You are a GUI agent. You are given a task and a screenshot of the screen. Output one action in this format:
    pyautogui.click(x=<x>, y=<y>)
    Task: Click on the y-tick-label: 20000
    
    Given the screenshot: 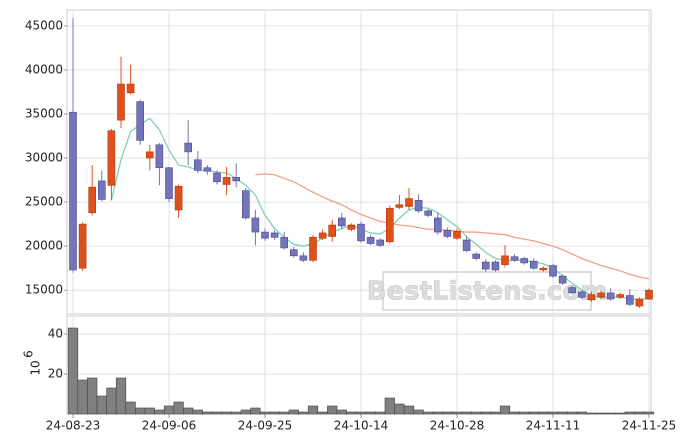 What is the action you would take?
    pyautogui.click(x=44, y=246)
    